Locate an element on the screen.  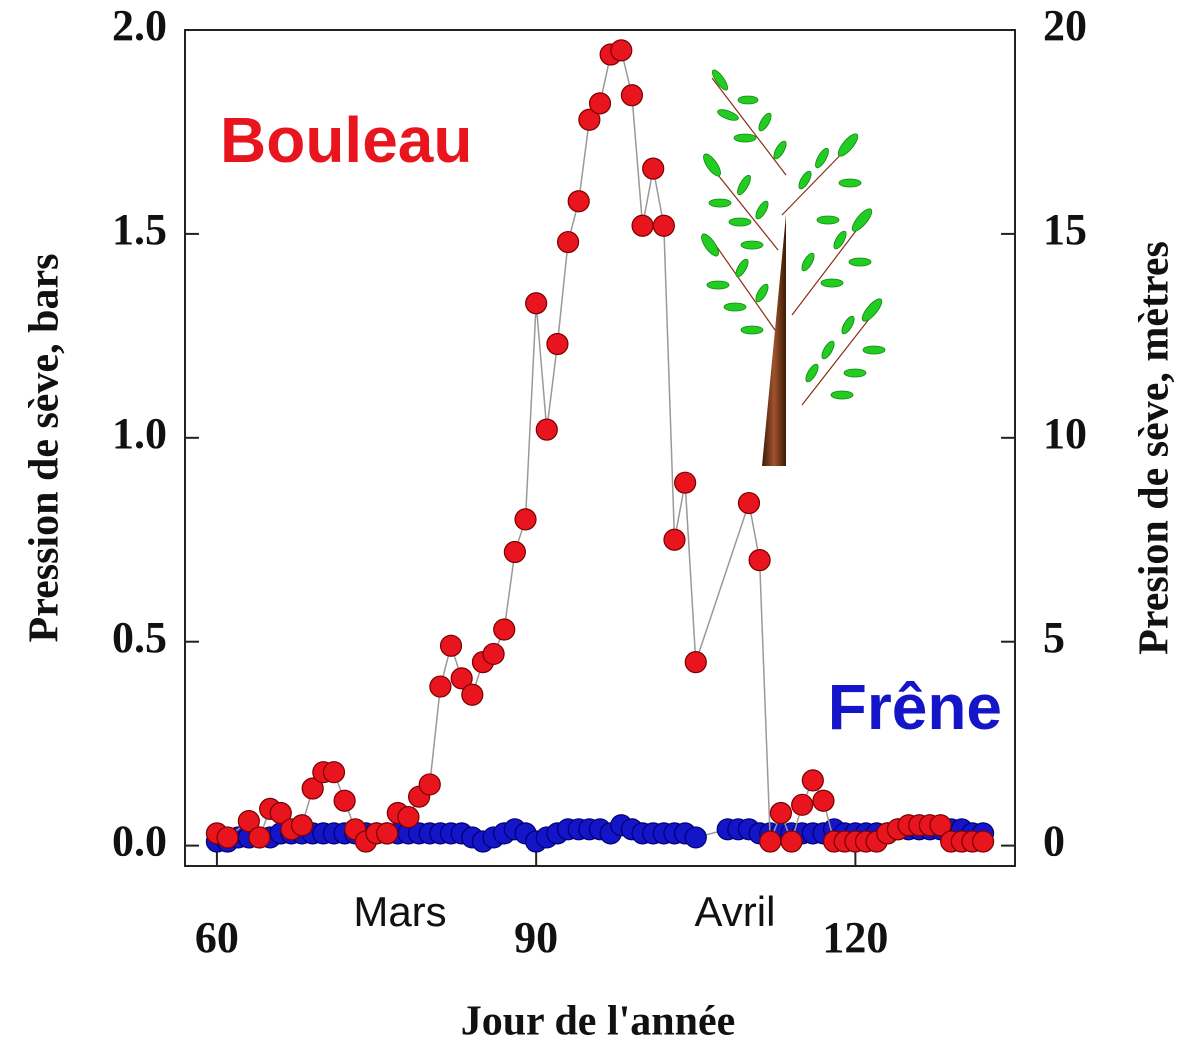
y2-axis-label: Presion de sève, mètres is located at coordinates (1155, 448).